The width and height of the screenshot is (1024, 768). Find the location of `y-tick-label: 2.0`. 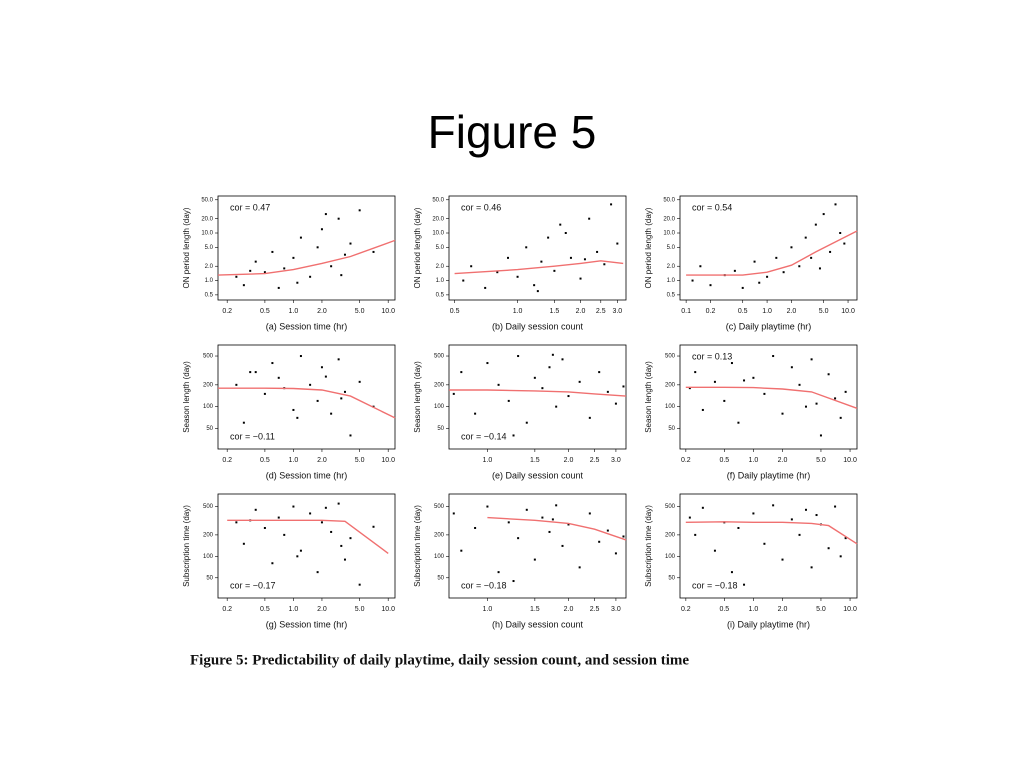

y-tick-label: 2.0 is located at coordinates (440, 267).